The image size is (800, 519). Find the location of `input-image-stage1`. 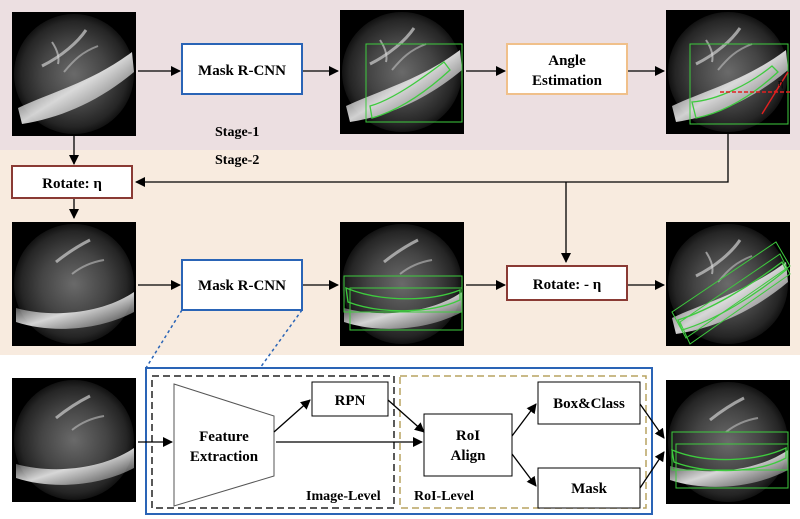

input-image-stage1 is located at coordinates (74, 74).